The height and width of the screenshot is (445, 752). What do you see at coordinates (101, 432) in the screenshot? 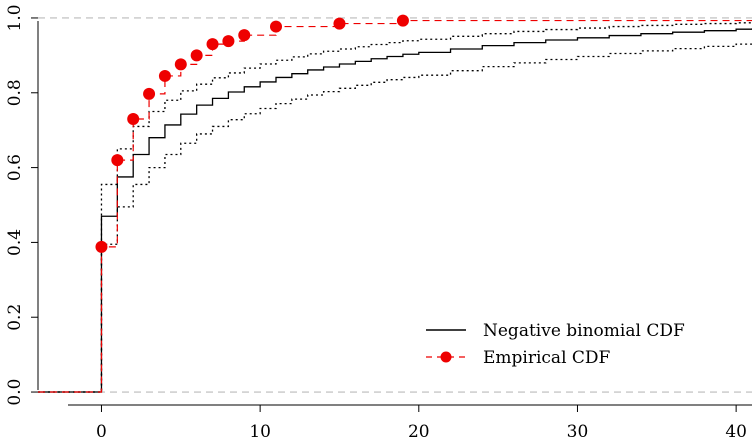
I see `x-tick-label: 0` at bounding box center [101, 432].